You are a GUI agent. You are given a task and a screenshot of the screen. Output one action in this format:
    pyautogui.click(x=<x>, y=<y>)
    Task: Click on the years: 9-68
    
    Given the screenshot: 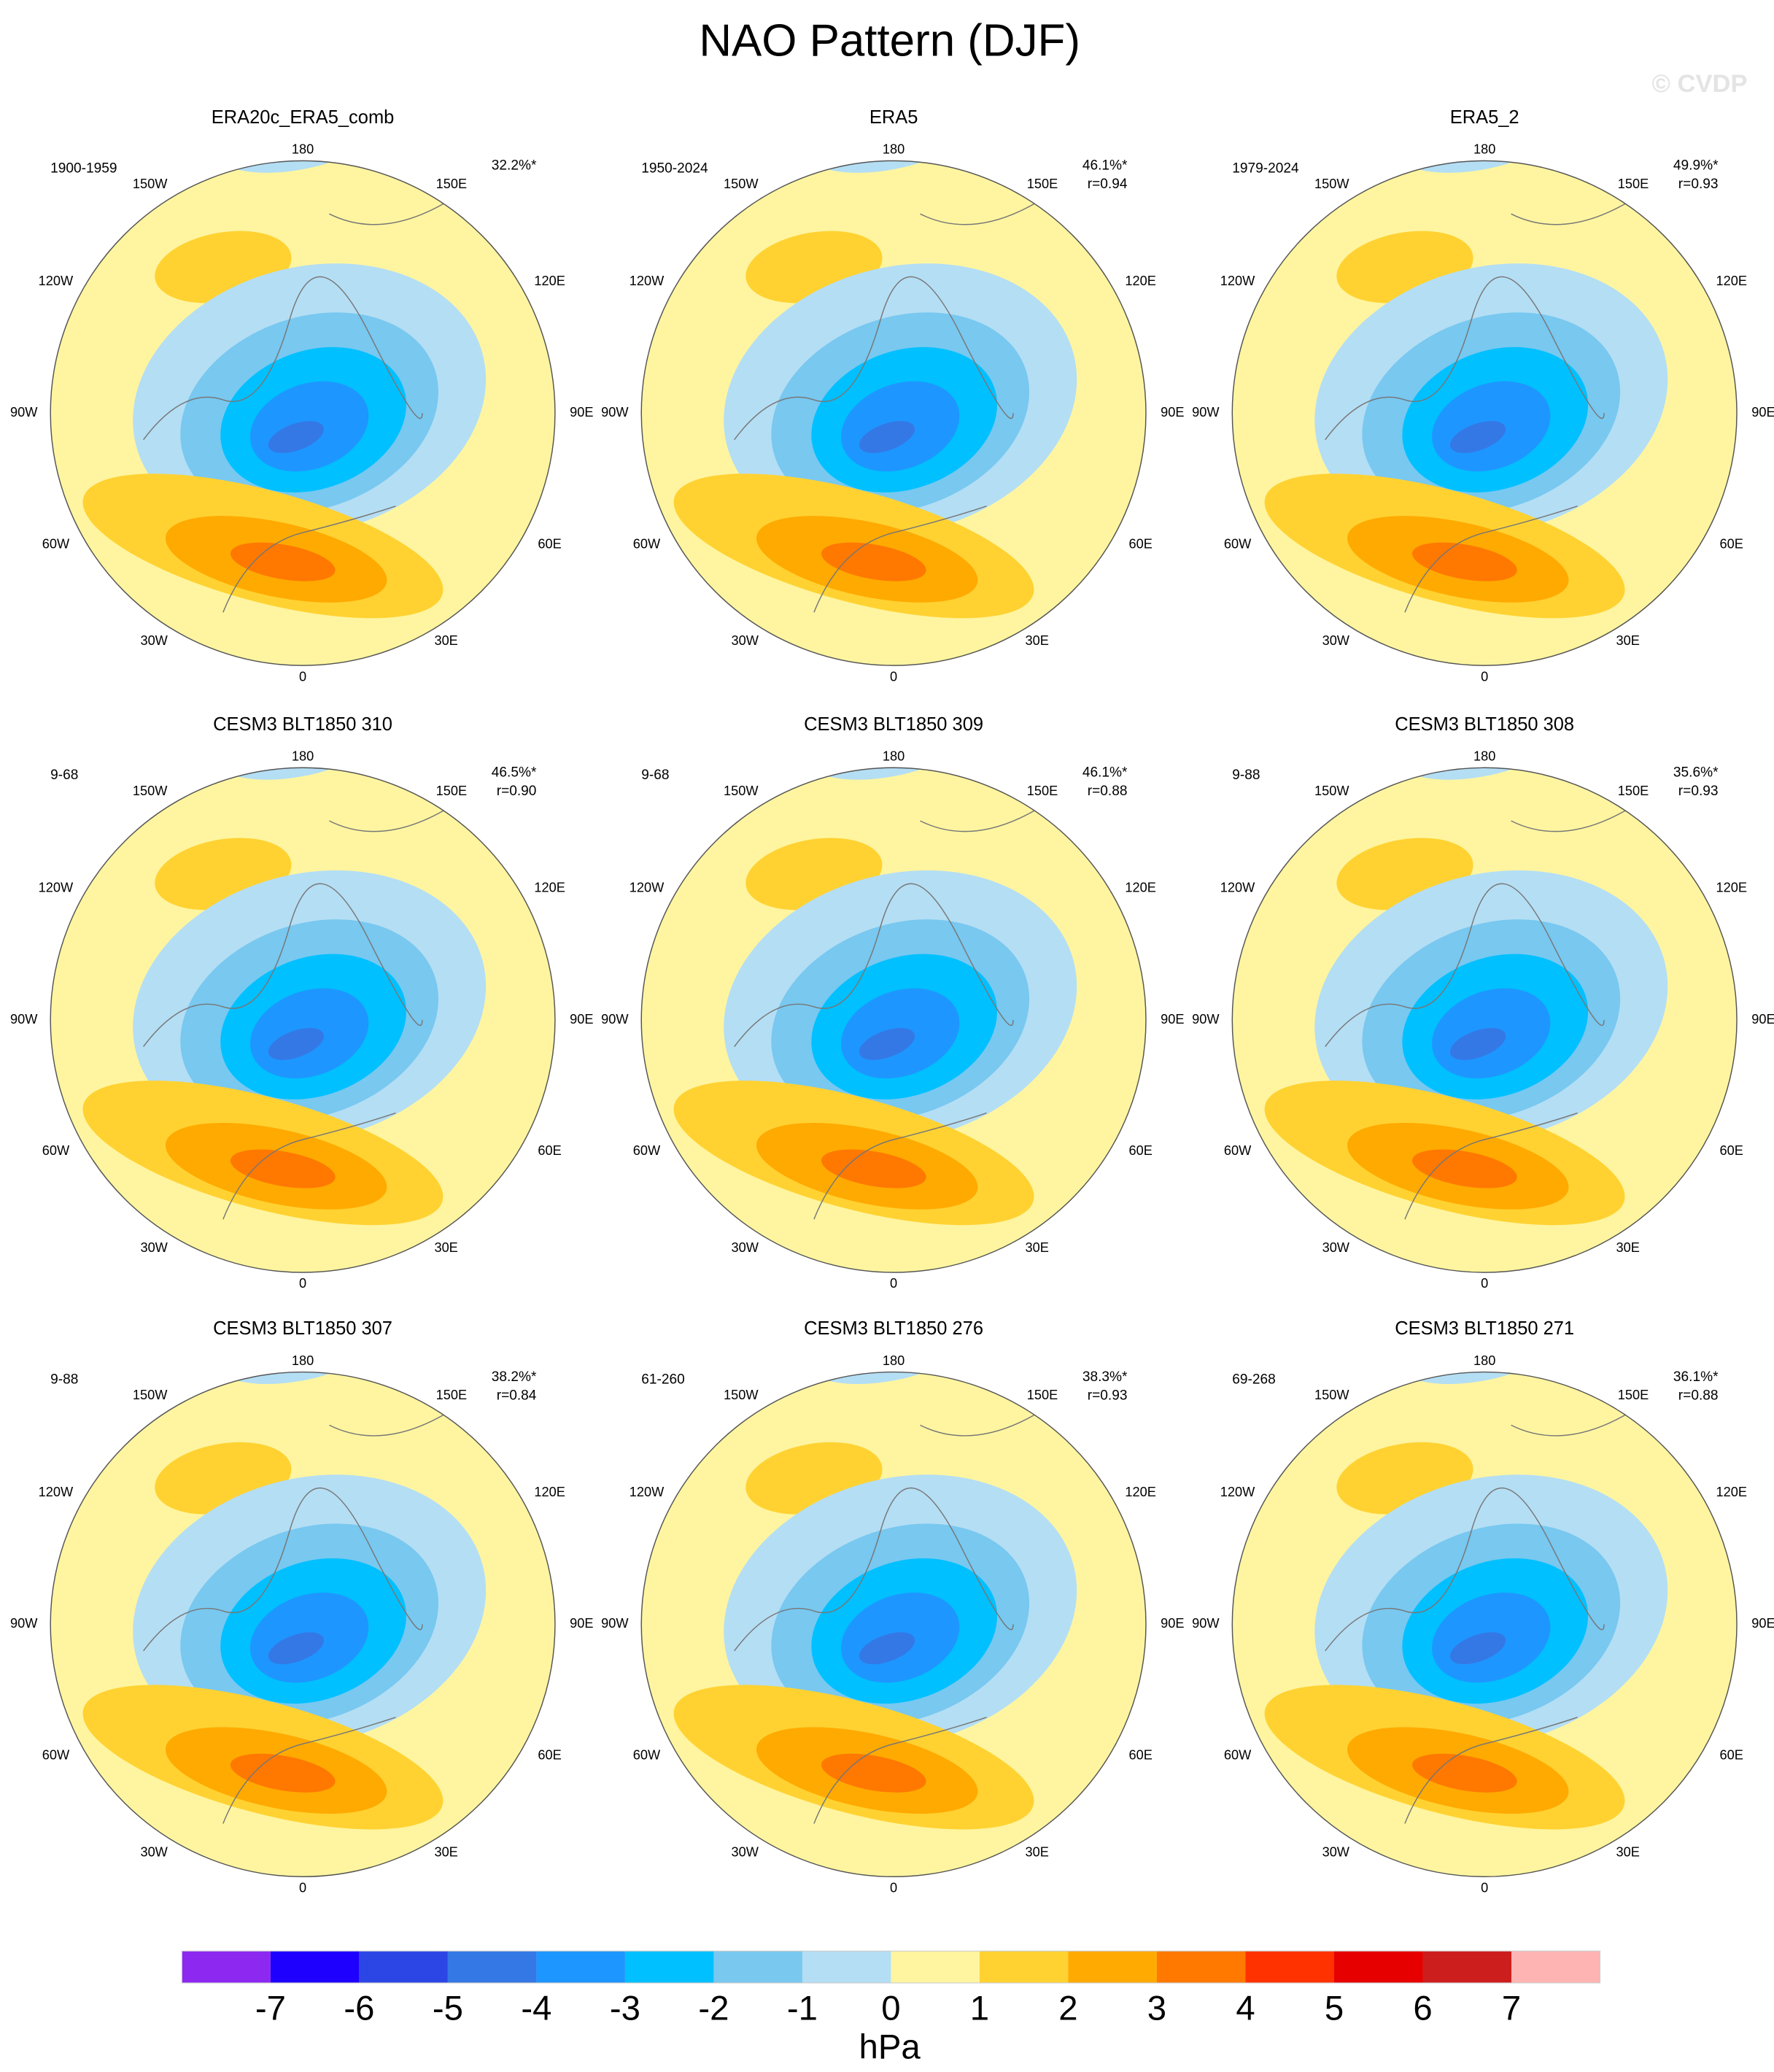 What is the action you would take?
    pyautogui.click(x=655, y=775)
    